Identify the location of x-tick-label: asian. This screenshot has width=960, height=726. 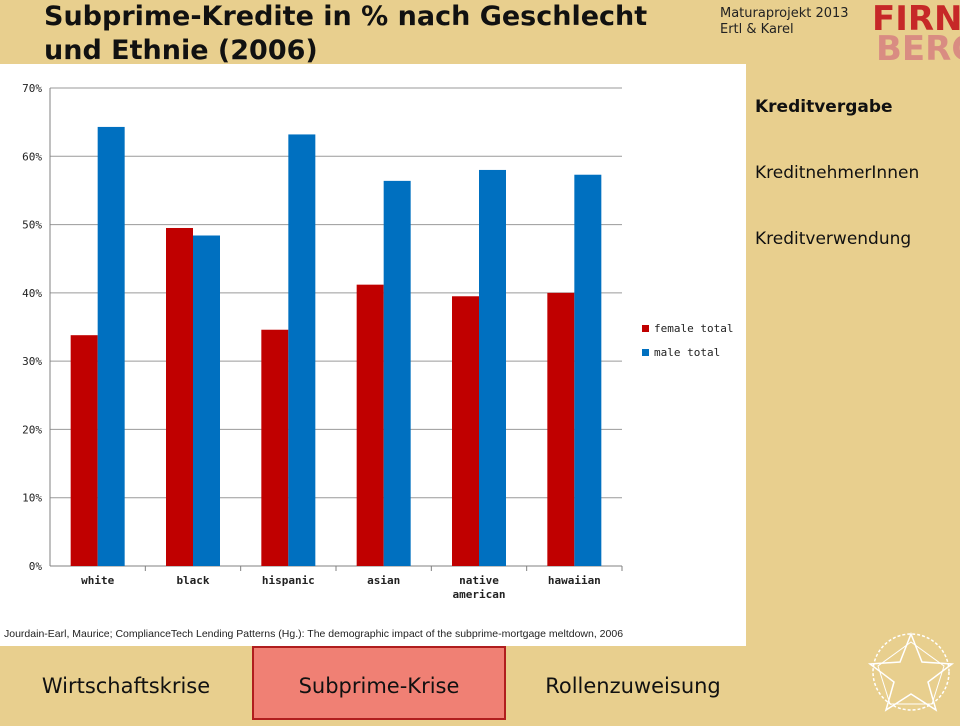
(383, 580).